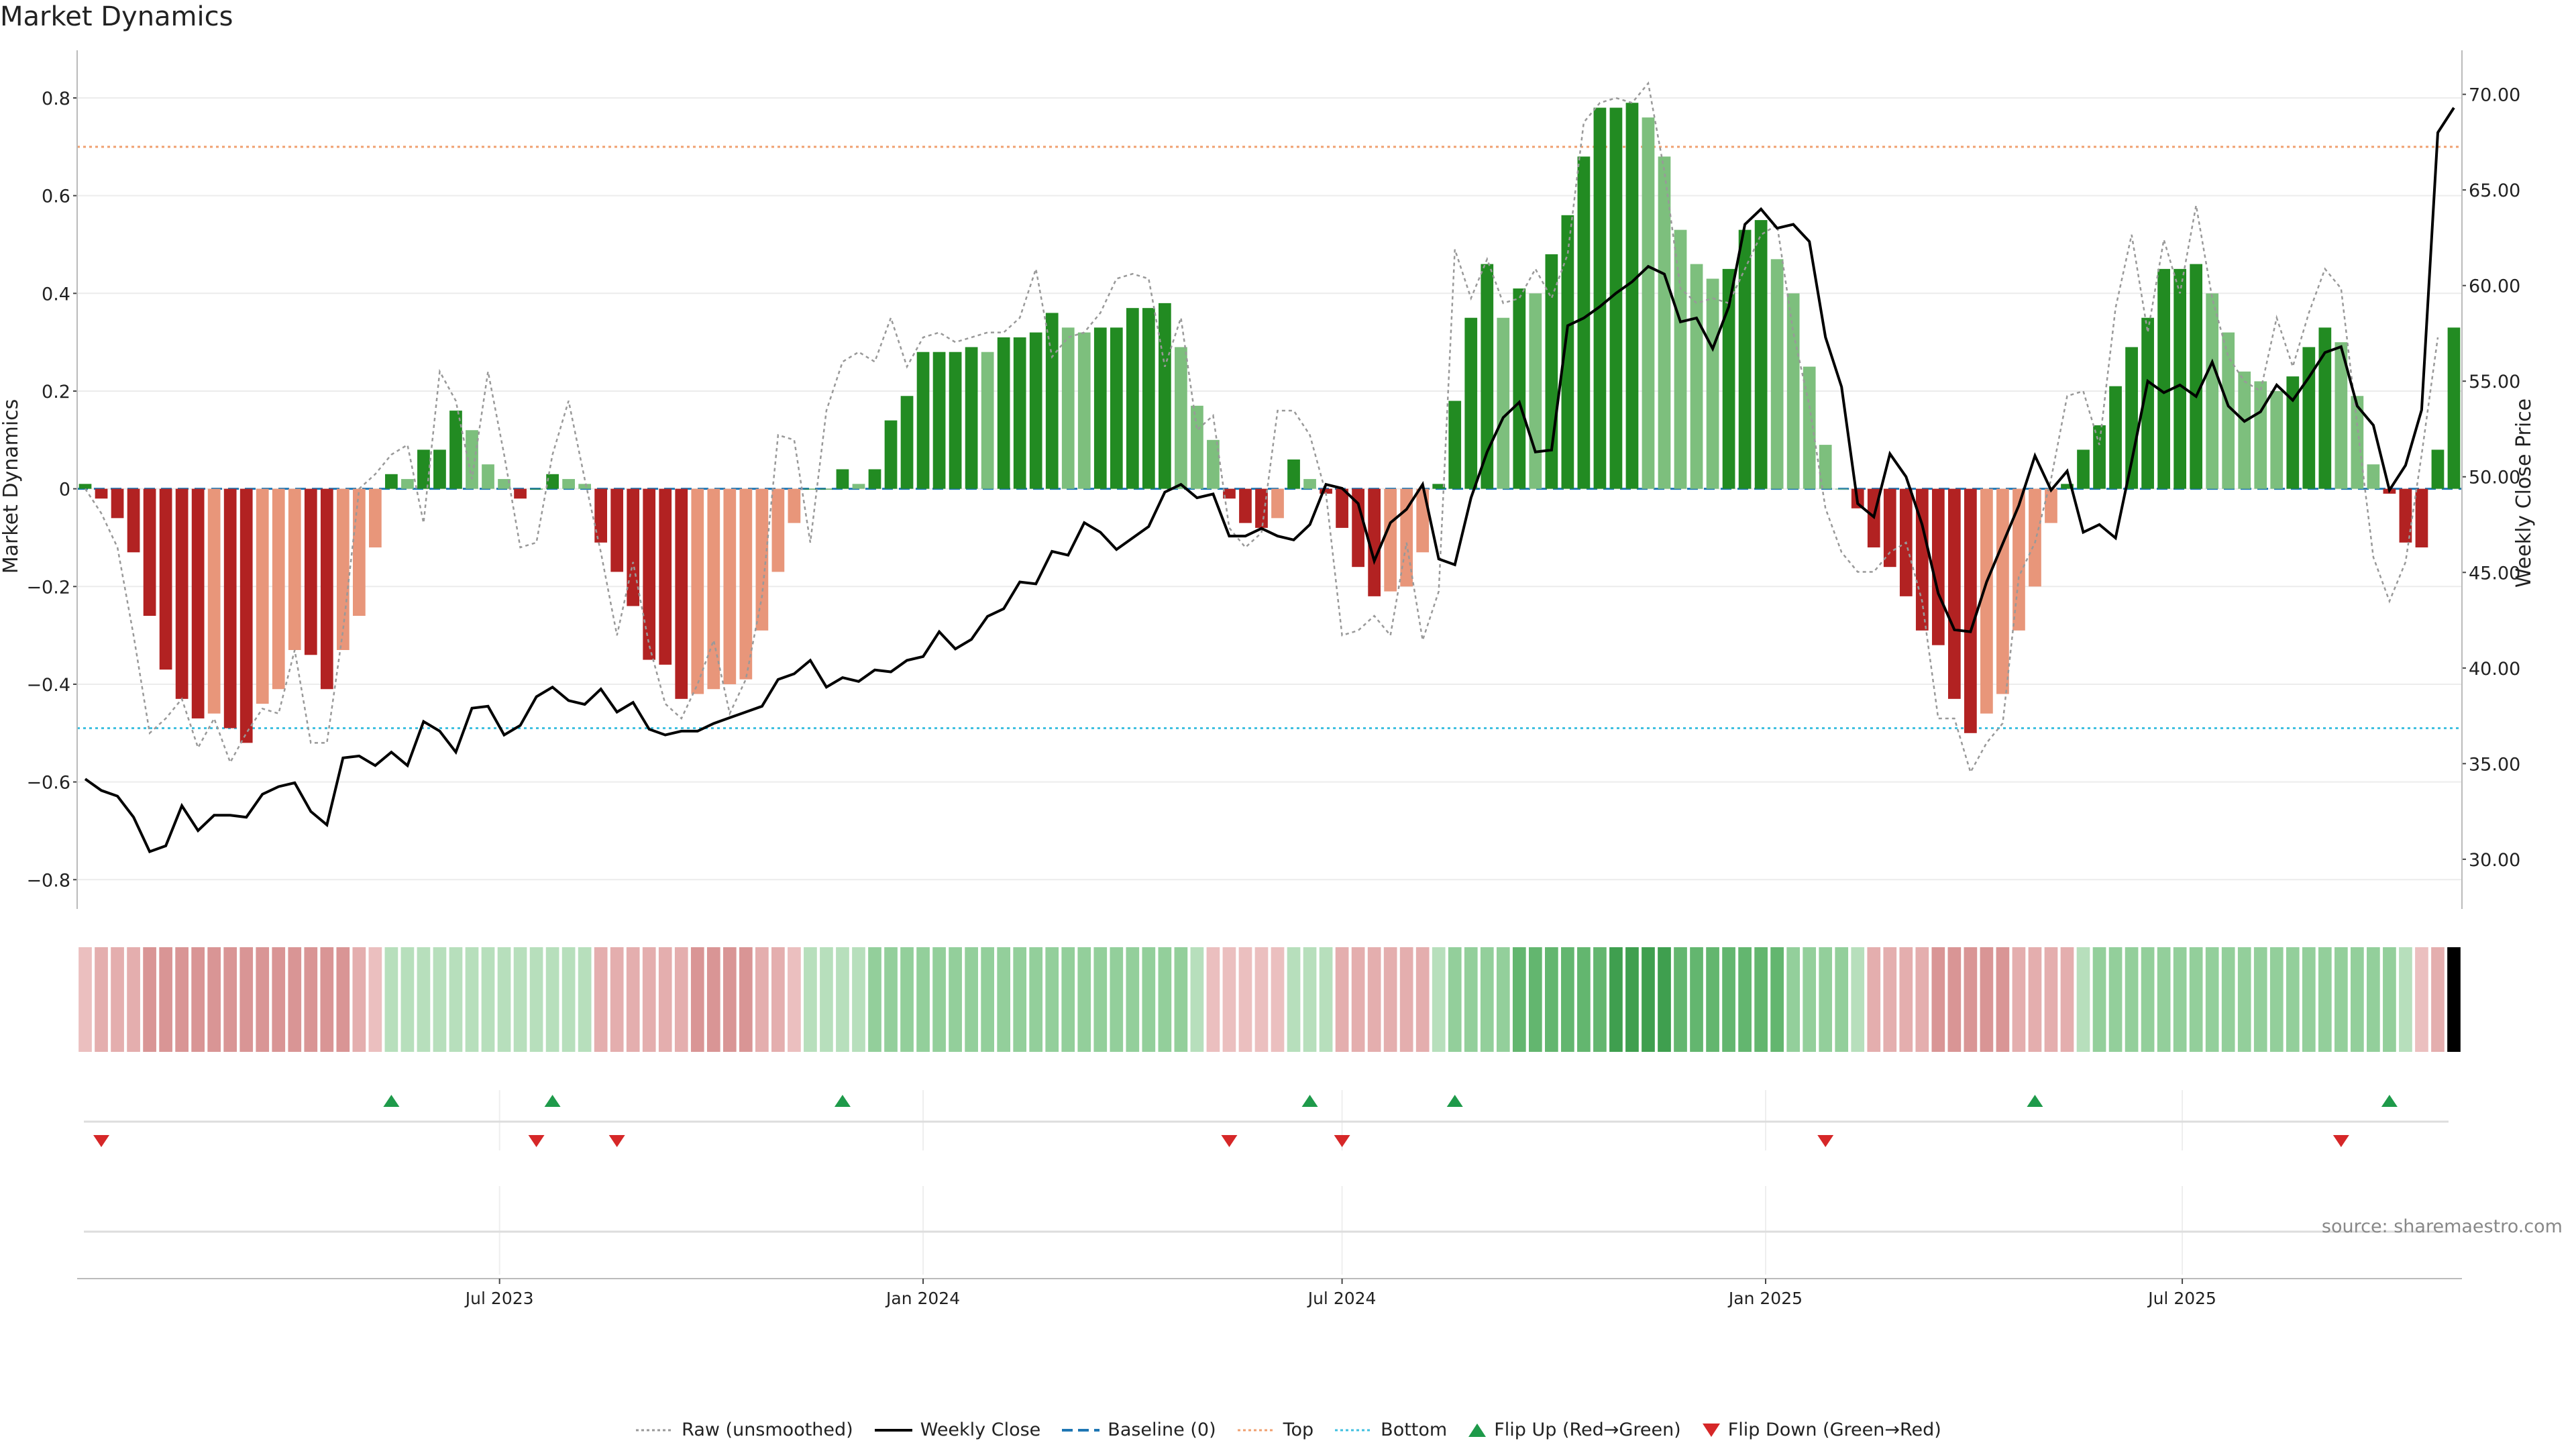 Image resolution: width=2576 pixels, height=1449 pixels. I want to click on red-down-triangle-icon, so click(1711, 1430).